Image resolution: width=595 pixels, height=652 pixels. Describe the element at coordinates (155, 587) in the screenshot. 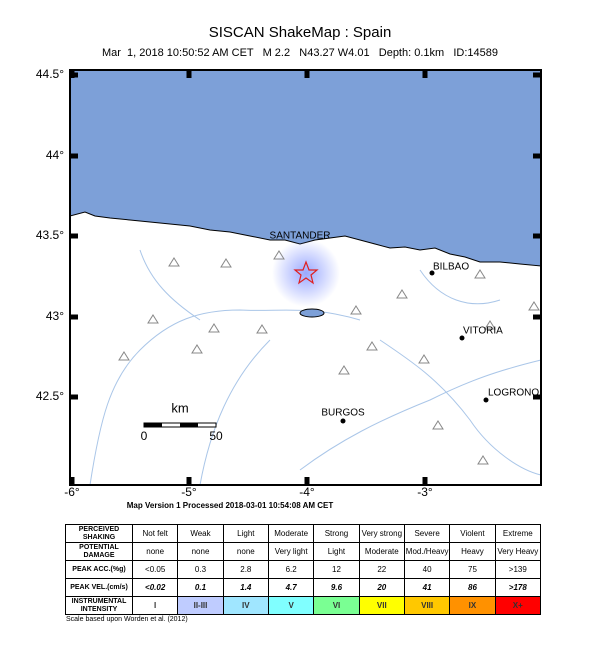

I see `legend-cell: <0.02` at that location.